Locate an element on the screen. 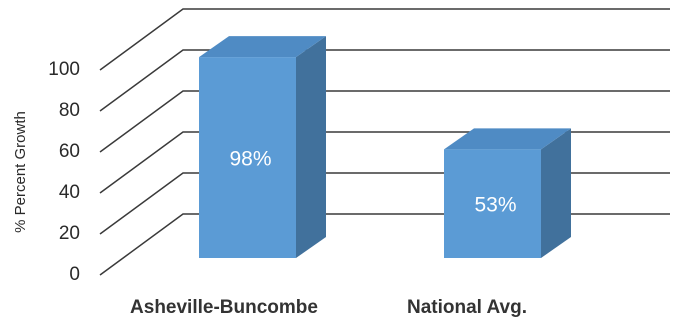 The height and width of the screenshot is (320, 676). bar-1: 98% is located at coordinates (262, 147).